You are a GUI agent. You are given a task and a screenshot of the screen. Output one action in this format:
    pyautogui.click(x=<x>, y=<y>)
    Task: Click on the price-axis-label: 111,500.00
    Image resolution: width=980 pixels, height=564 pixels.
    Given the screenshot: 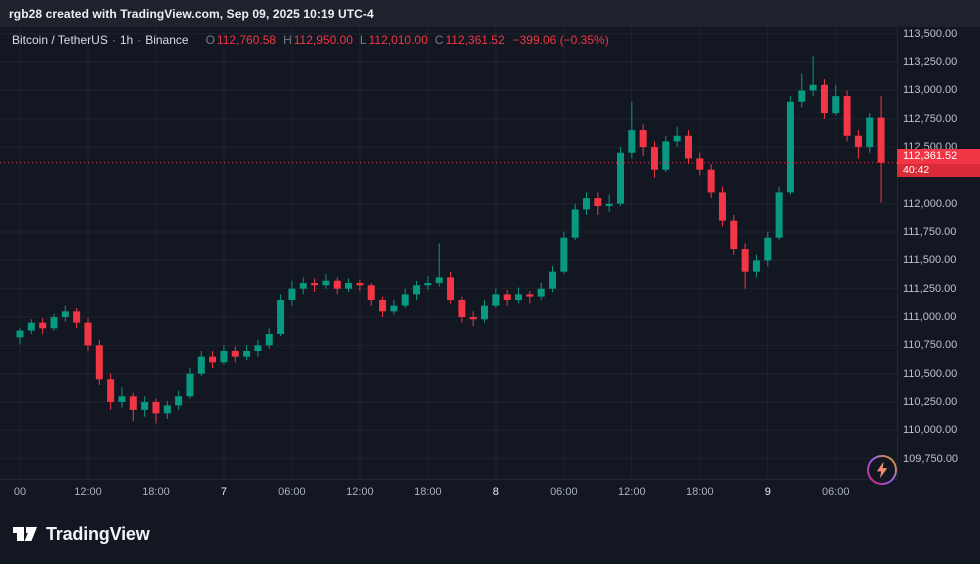 What is the action you would take?
    pyautogui.click(x=930, y=260)
    